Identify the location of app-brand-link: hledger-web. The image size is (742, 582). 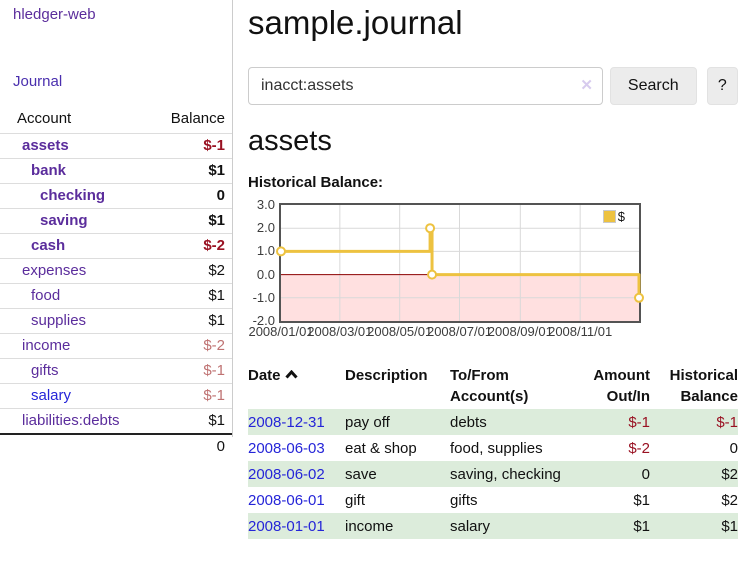
(54, 14).